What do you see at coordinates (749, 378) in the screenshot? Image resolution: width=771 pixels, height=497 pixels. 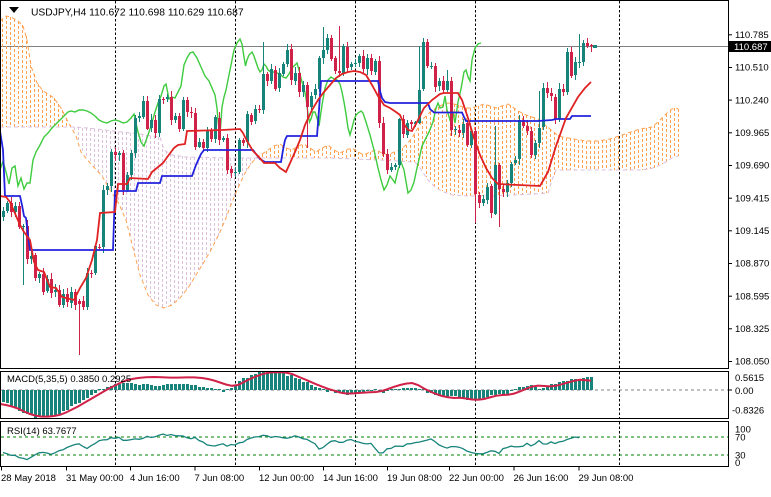 I see `svg-text: 0.5615` at bounding box center [749, 378].